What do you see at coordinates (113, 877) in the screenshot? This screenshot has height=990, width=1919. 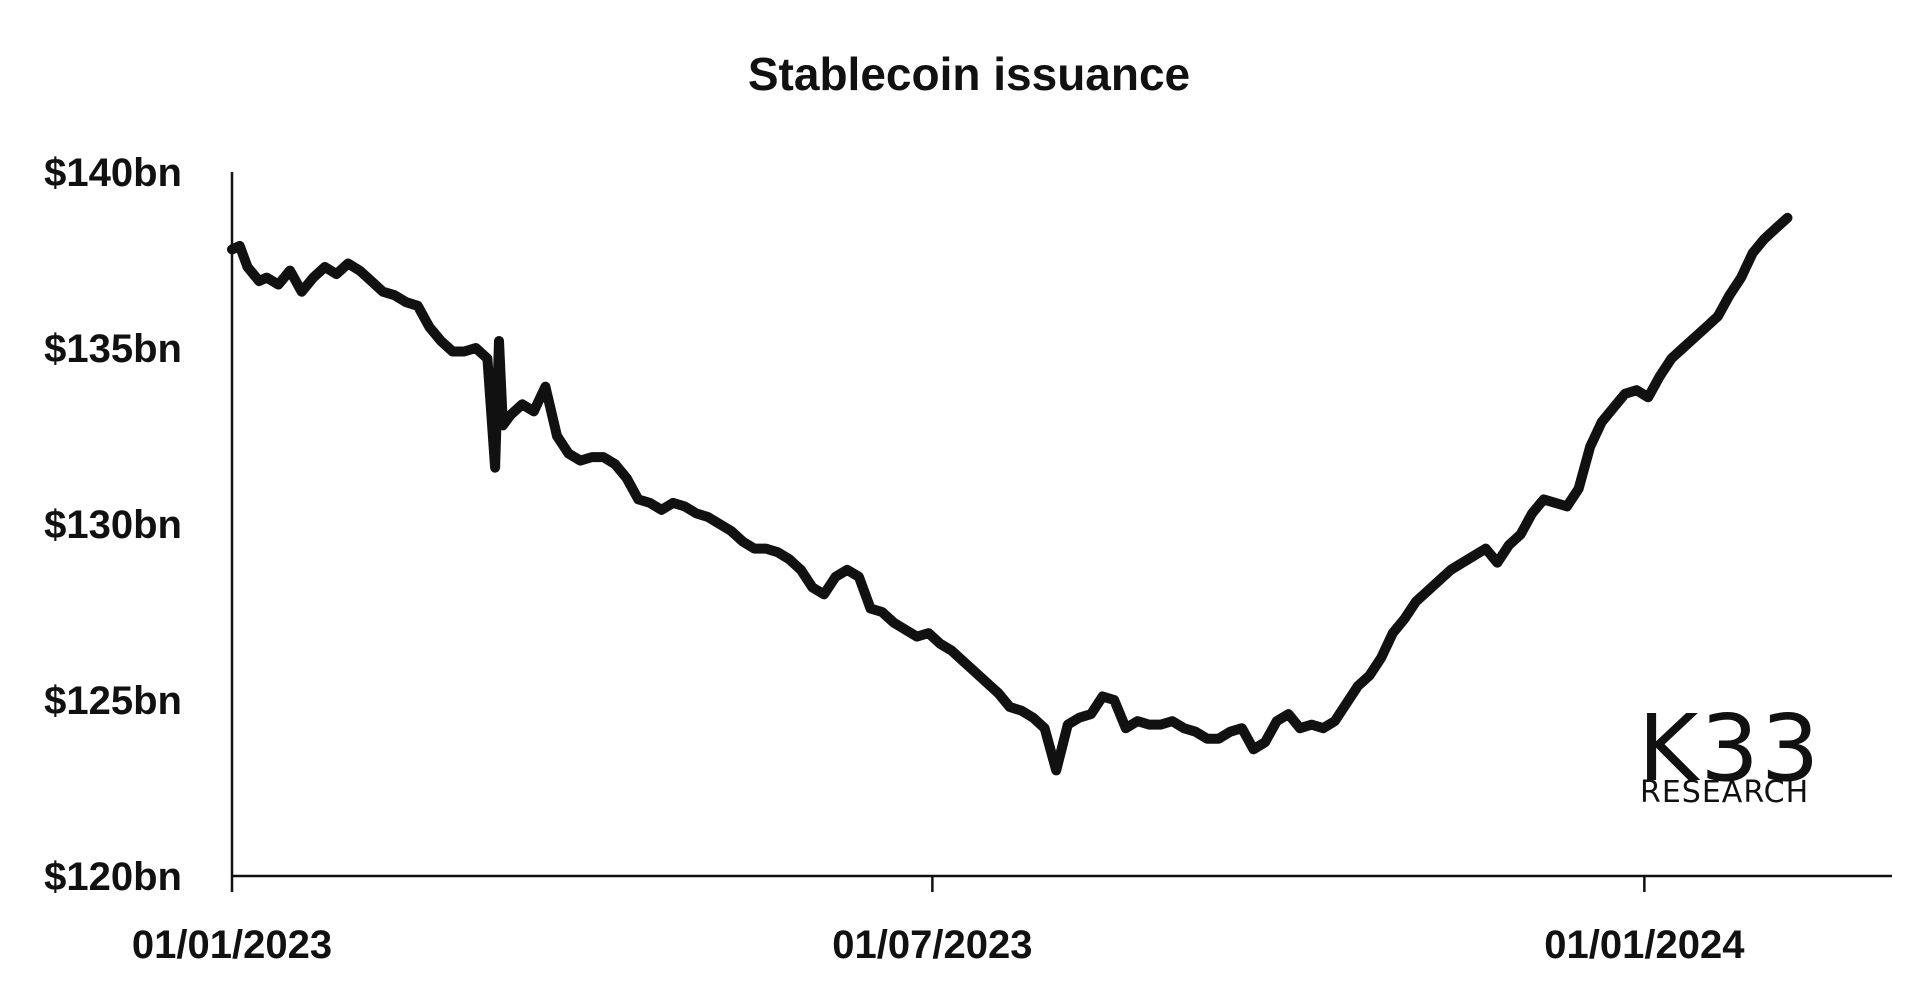 I see `y-tick-label: $120bn` at bounding box center [113, 877].